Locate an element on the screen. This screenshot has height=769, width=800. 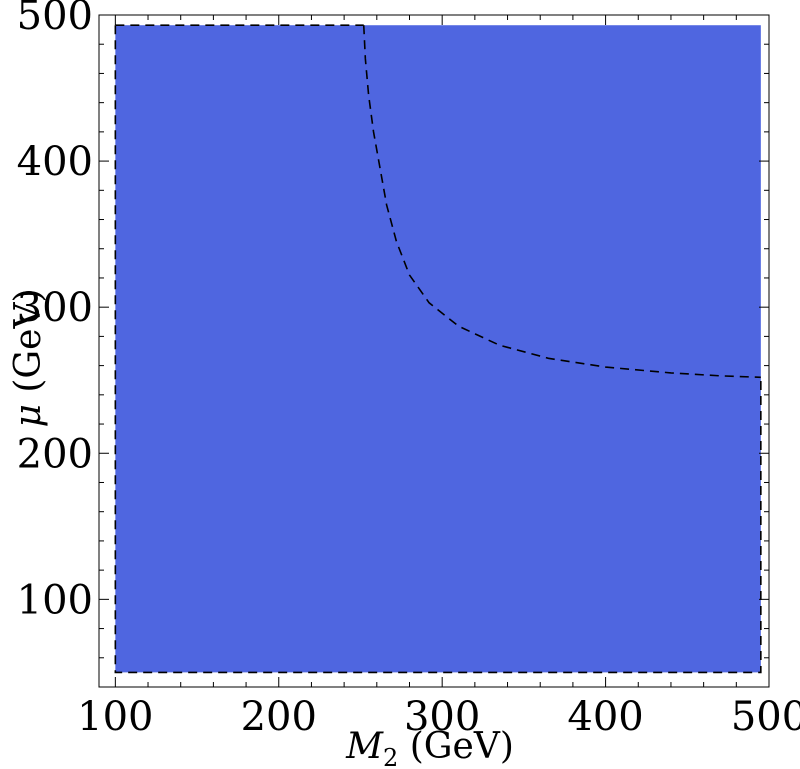
y-tick-label: 100 is located at coordinates (55, 600).